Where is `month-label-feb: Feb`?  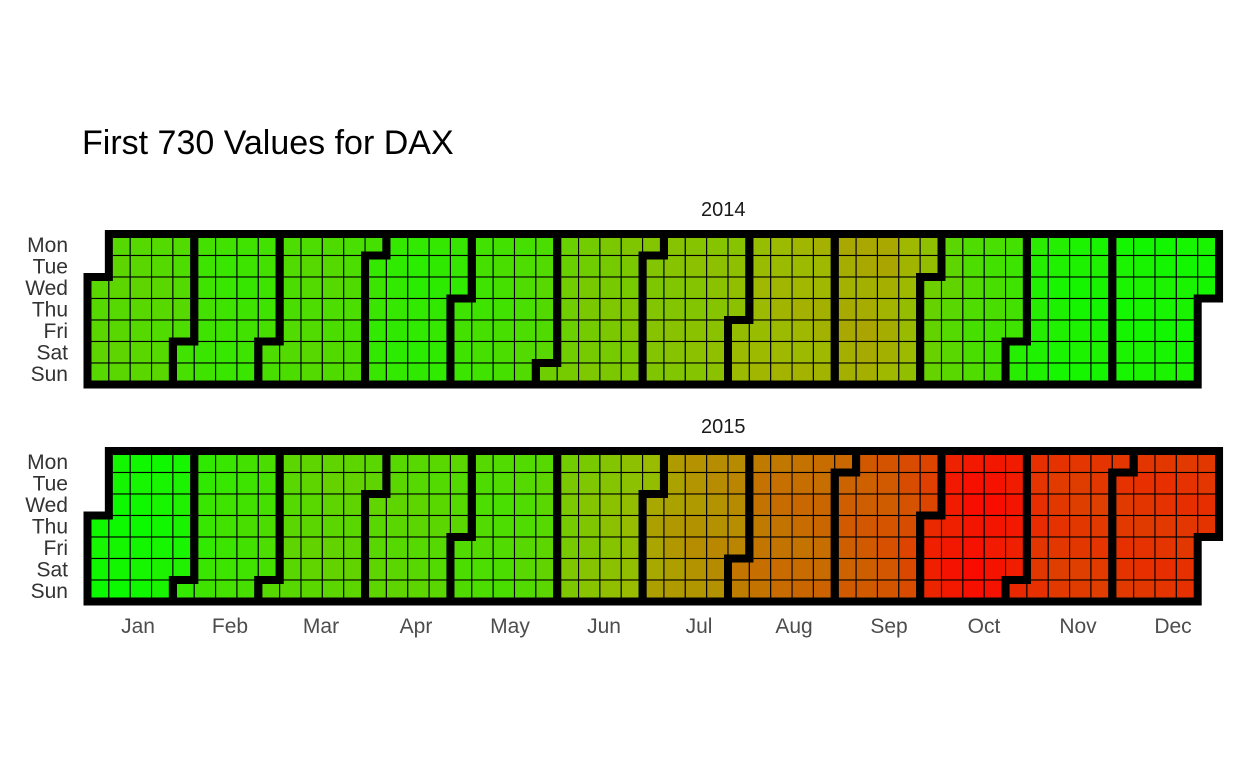
month-label-feb: Feb is located at coordinates (230, 626).